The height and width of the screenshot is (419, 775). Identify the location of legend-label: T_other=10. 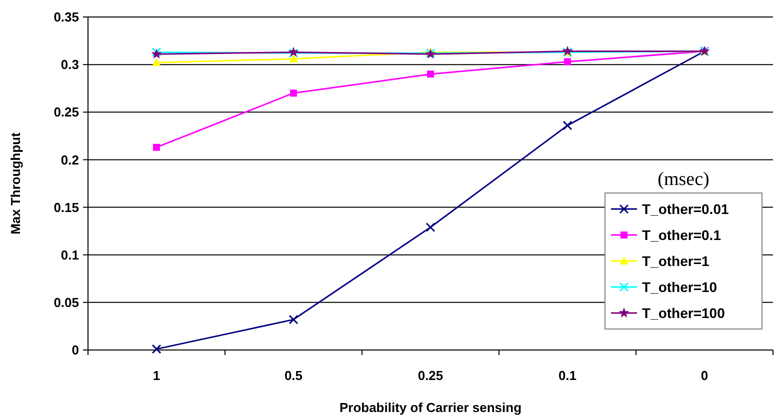
(680, 286).